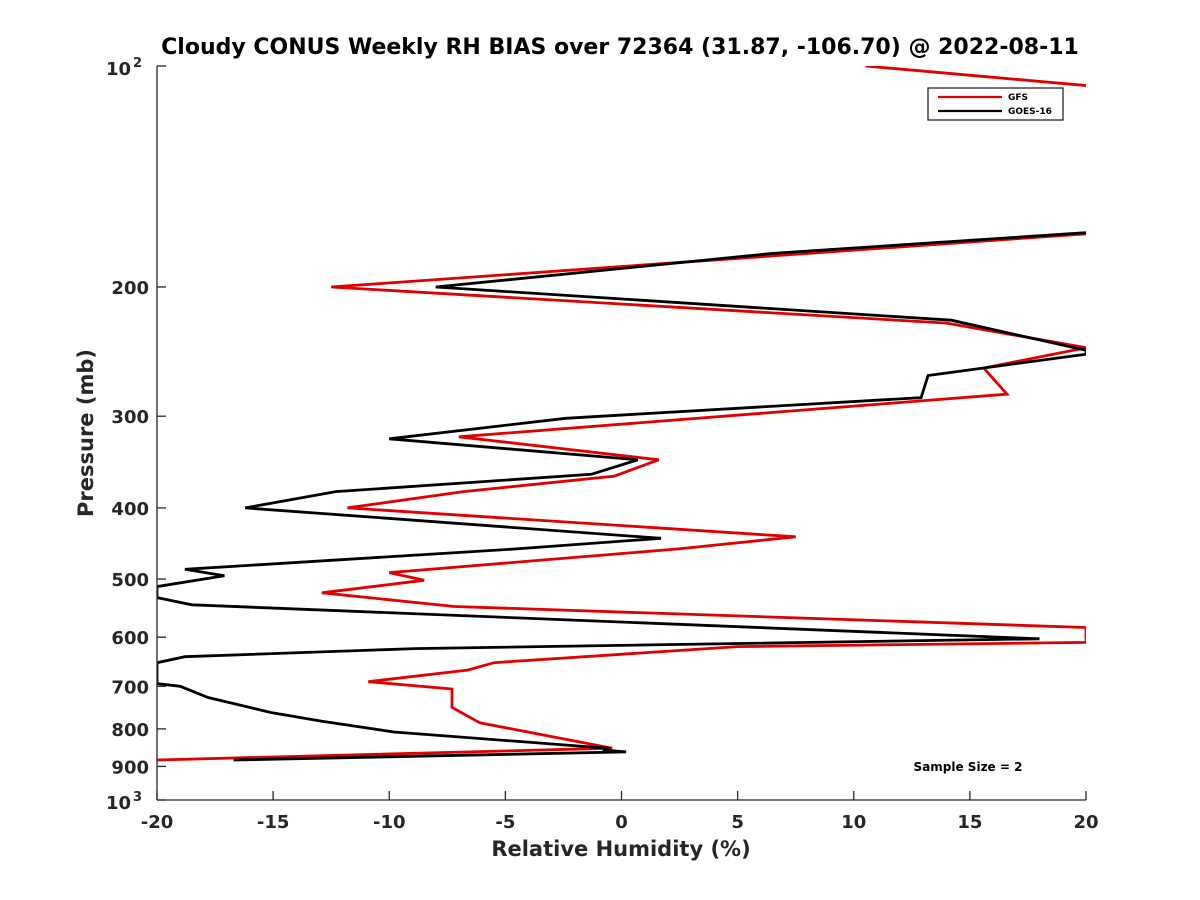  What do you see at coordinates (1018, 98) in the screenshot?
I see `legend-label-gfs: GFS` at bounding box center [1018, 98].